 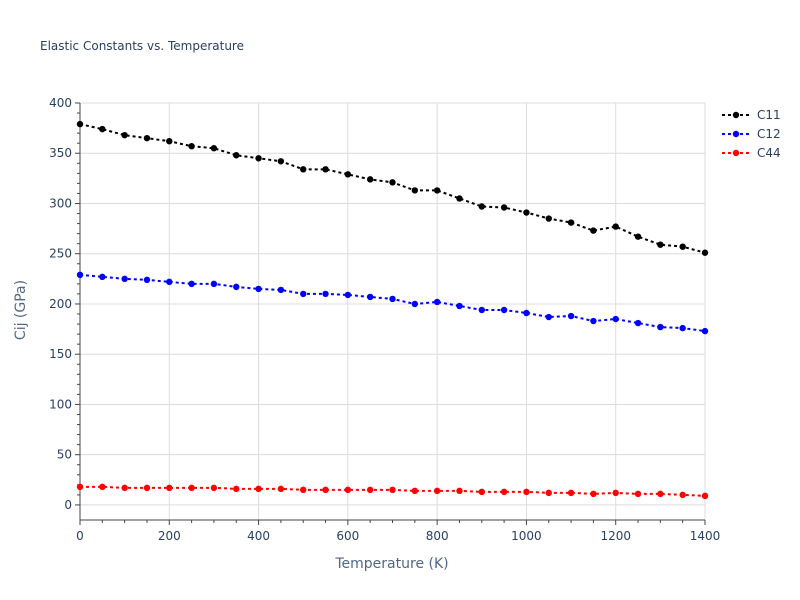 What do you see at coordinates (736, 134) in the screenshot?
I see `legend-marker-c12` at bounding box center [736, 134].